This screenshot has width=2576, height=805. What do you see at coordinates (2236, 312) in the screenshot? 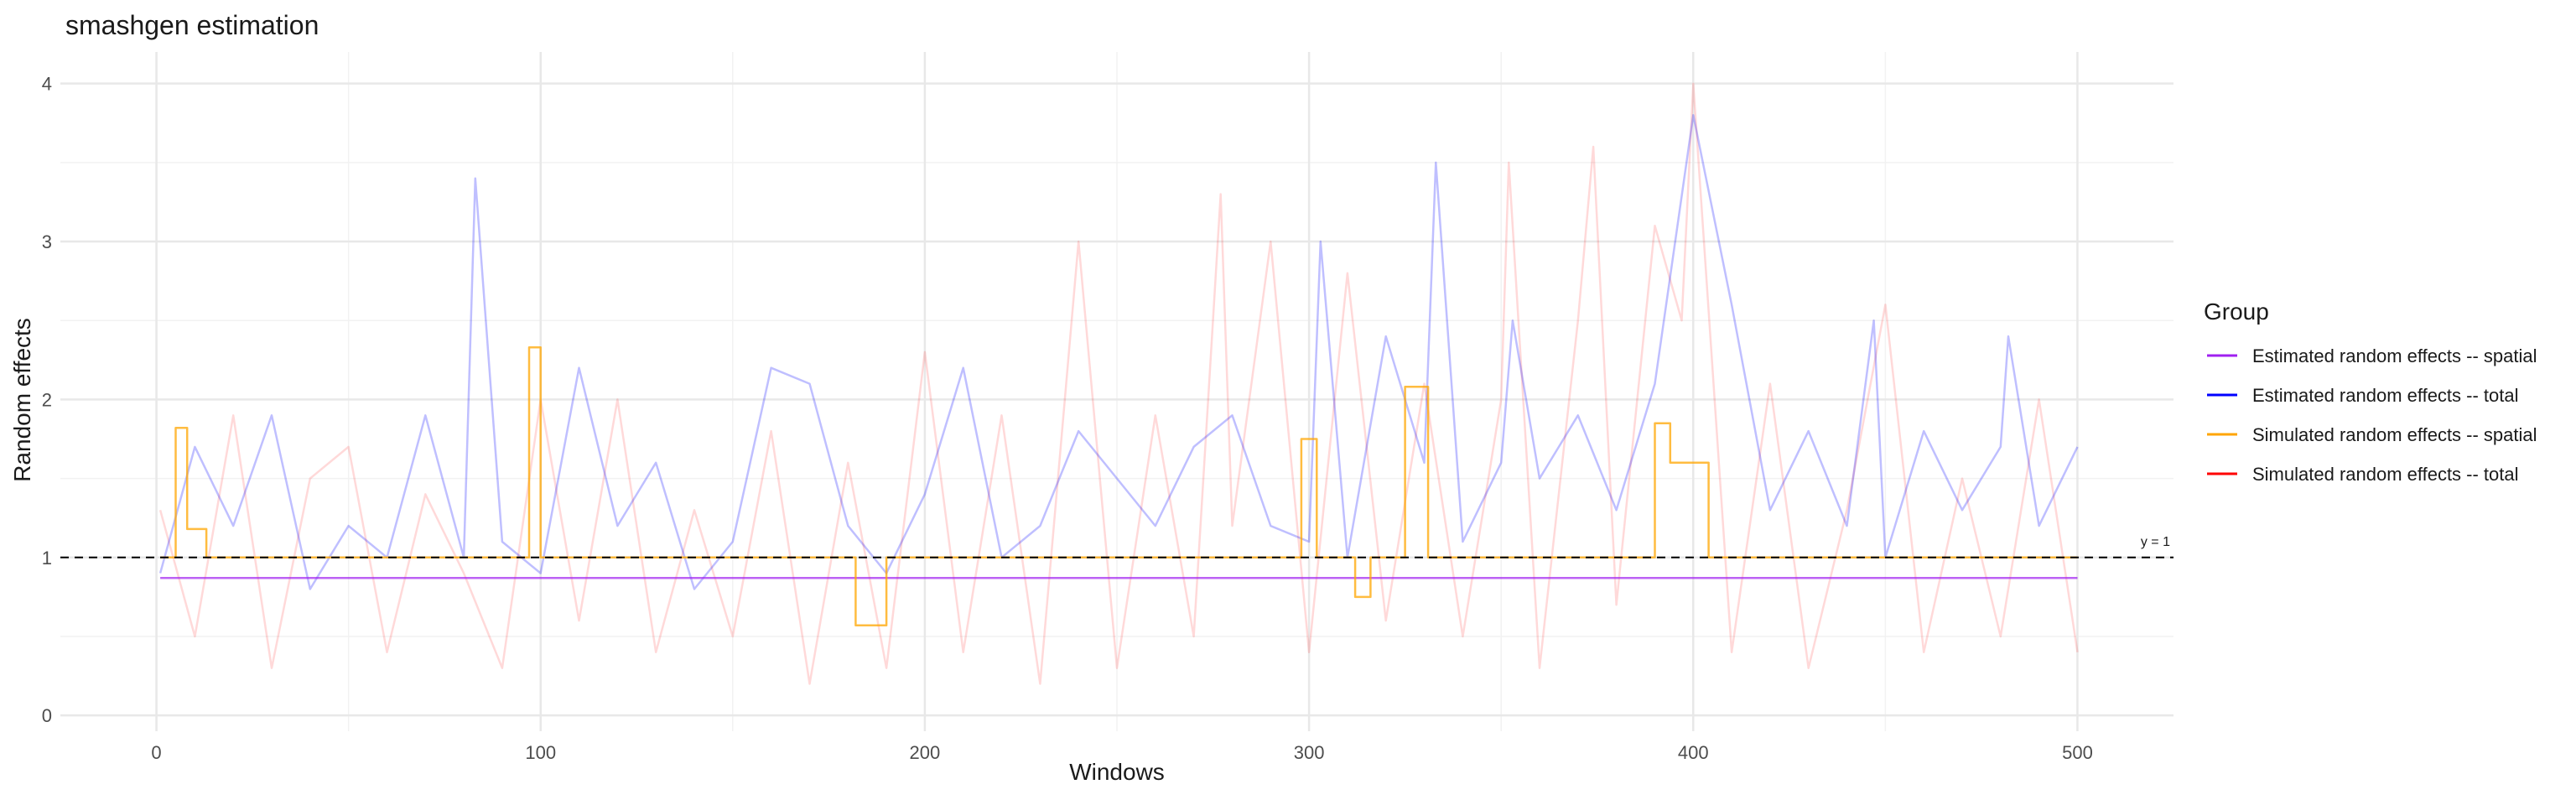
I see `legend-title: Group` at bounding box center [2236, 312].